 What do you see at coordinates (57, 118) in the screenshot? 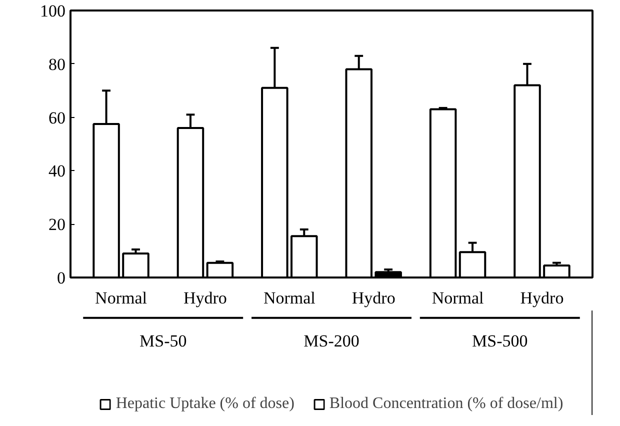
I see `y-tick-label: 60` at bounding box center [57, 118].